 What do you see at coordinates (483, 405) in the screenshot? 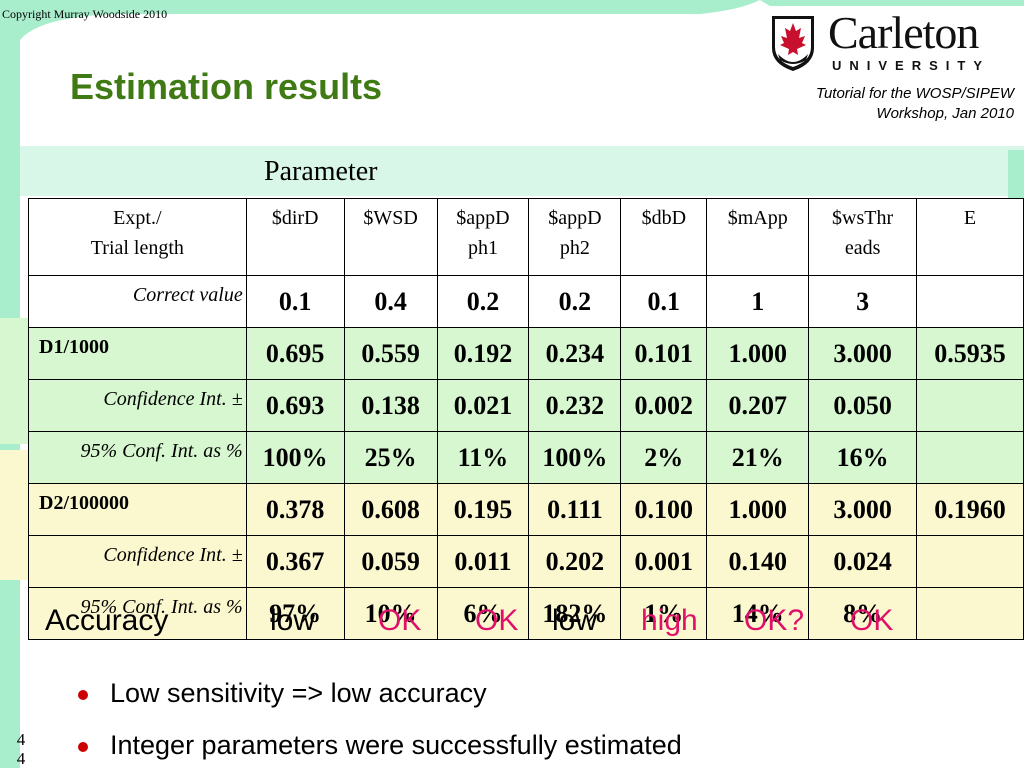
I see `table-cell: 0.021` at bounding box center [483, 405].